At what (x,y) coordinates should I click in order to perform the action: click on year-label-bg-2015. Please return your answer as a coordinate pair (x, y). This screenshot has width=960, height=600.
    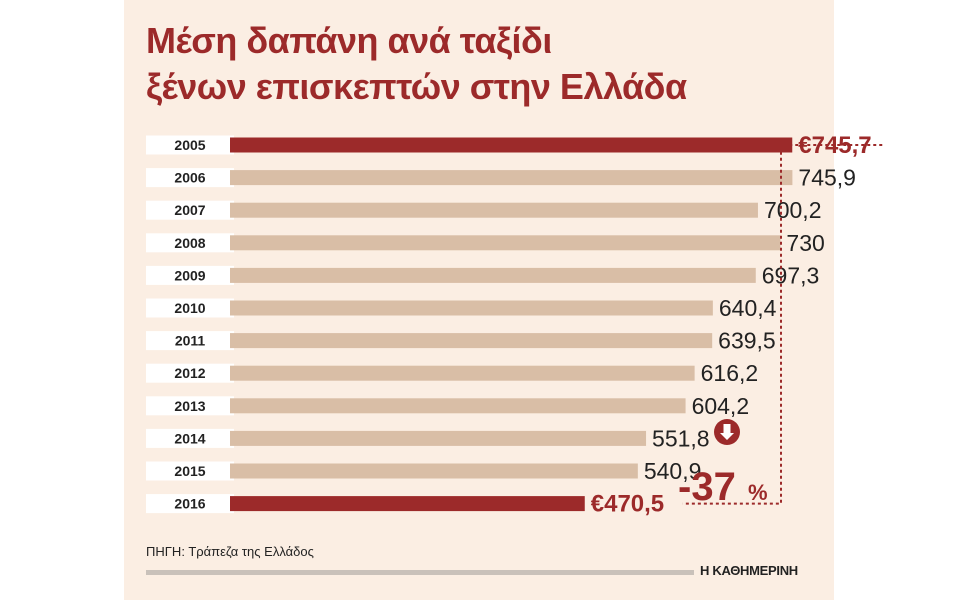
    Looking at the image, I should click on (190, 471).